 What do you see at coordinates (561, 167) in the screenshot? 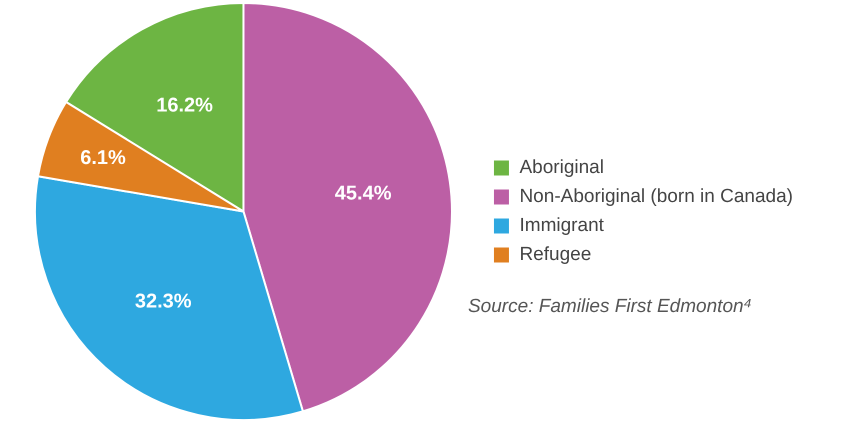
I see `legend-label: Aboriginal` at bounding box center [561, 167].